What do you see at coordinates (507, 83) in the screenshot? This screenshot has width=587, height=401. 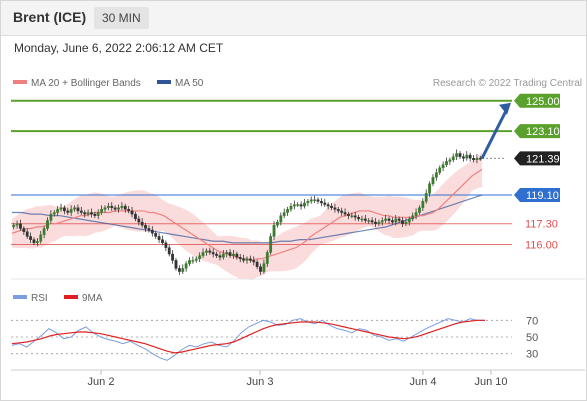 I see `research-credit: Research © 2022 Trading Central` at bounding box center [507, 83].